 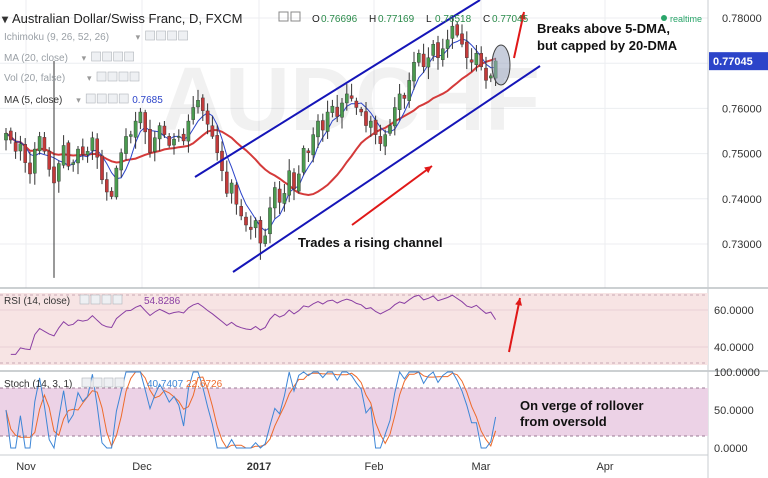 What do you see at coordinates (738, 61) in the screenshot?
I see `current-price-badge` at bounding box center [738, 61].